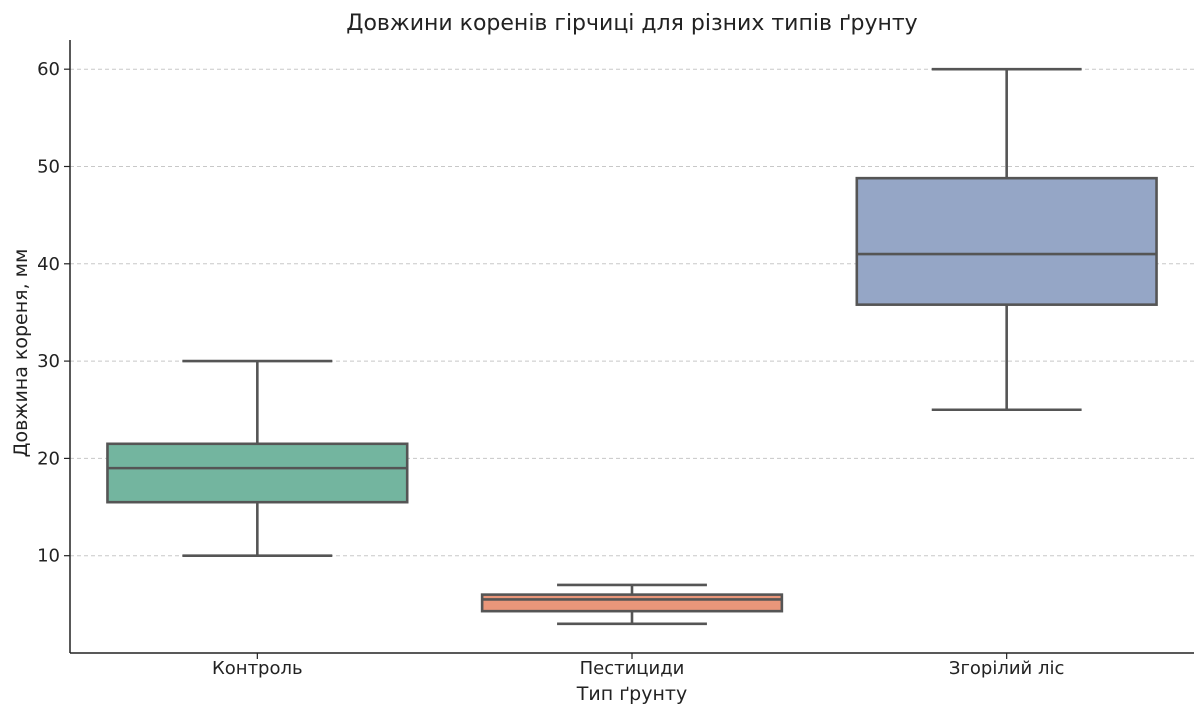 The image size is (1198, 709). I want to click on y-tick-label-60: 60, so click(48, 69).